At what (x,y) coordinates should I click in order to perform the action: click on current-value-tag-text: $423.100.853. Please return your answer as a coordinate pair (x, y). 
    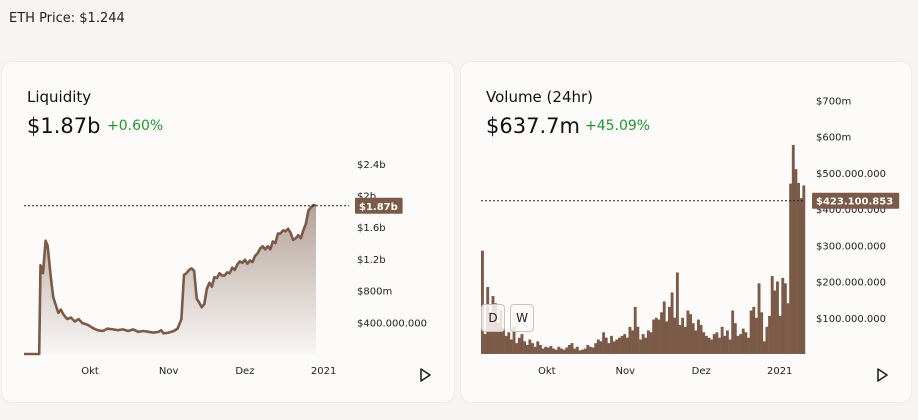
    Looking at the image, I should click on (854, 202).